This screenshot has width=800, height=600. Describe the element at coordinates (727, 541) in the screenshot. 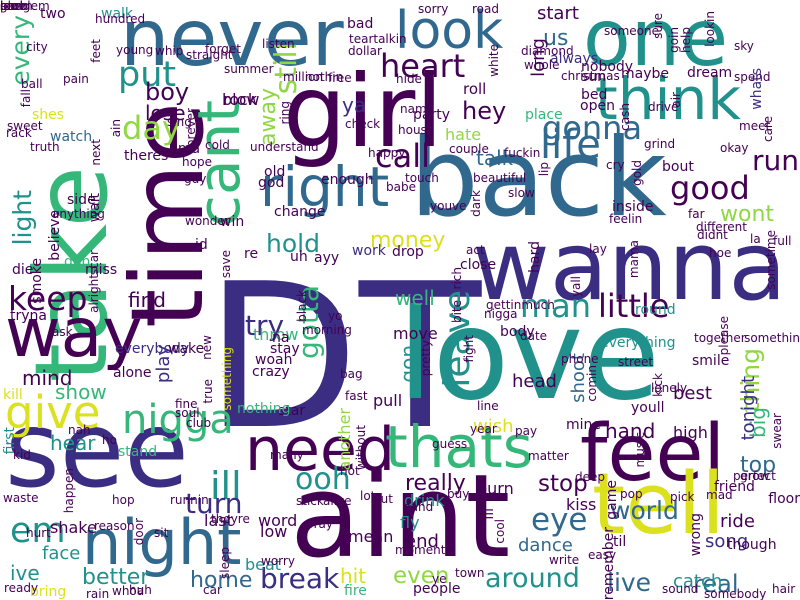

I see `word-song: song` at that location.